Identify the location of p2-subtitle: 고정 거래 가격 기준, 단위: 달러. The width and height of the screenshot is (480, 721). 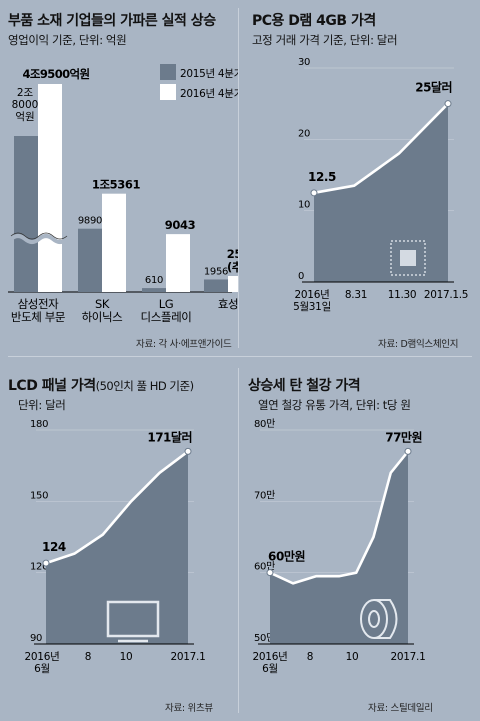
(325, 40).